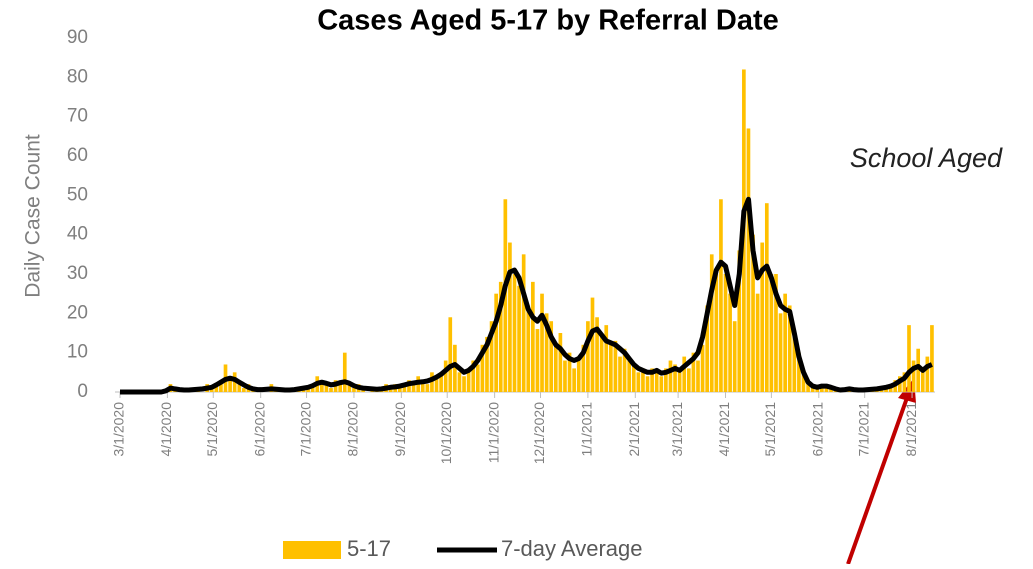  What do you see at coordinates (33, 216) in the screenshot?
I see `y-axis-label: Daily Case Count` at bounding box center [33, 216].